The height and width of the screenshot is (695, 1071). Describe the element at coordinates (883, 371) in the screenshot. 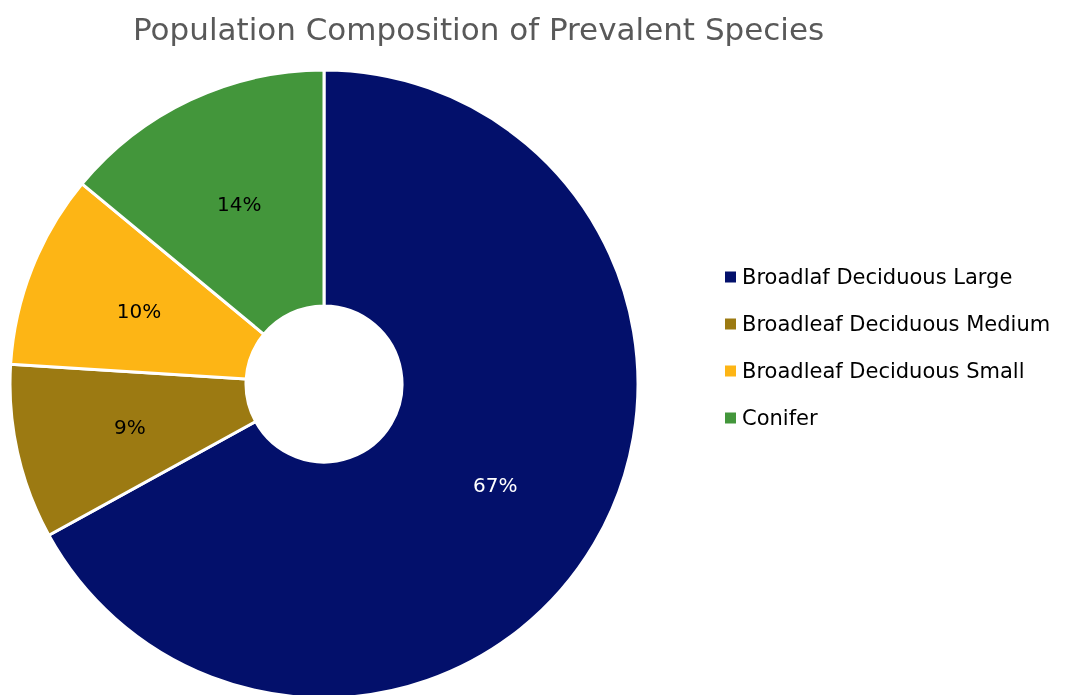

I see `legend-label: Broadleaf Deciduous Small` at that location.